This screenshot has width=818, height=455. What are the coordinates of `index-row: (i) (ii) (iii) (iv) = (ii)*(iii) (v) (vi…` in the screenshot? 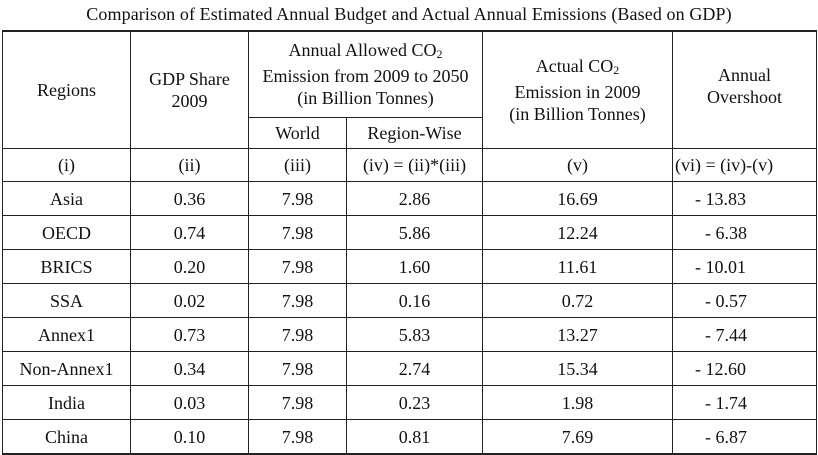 It's located at (409, 165).